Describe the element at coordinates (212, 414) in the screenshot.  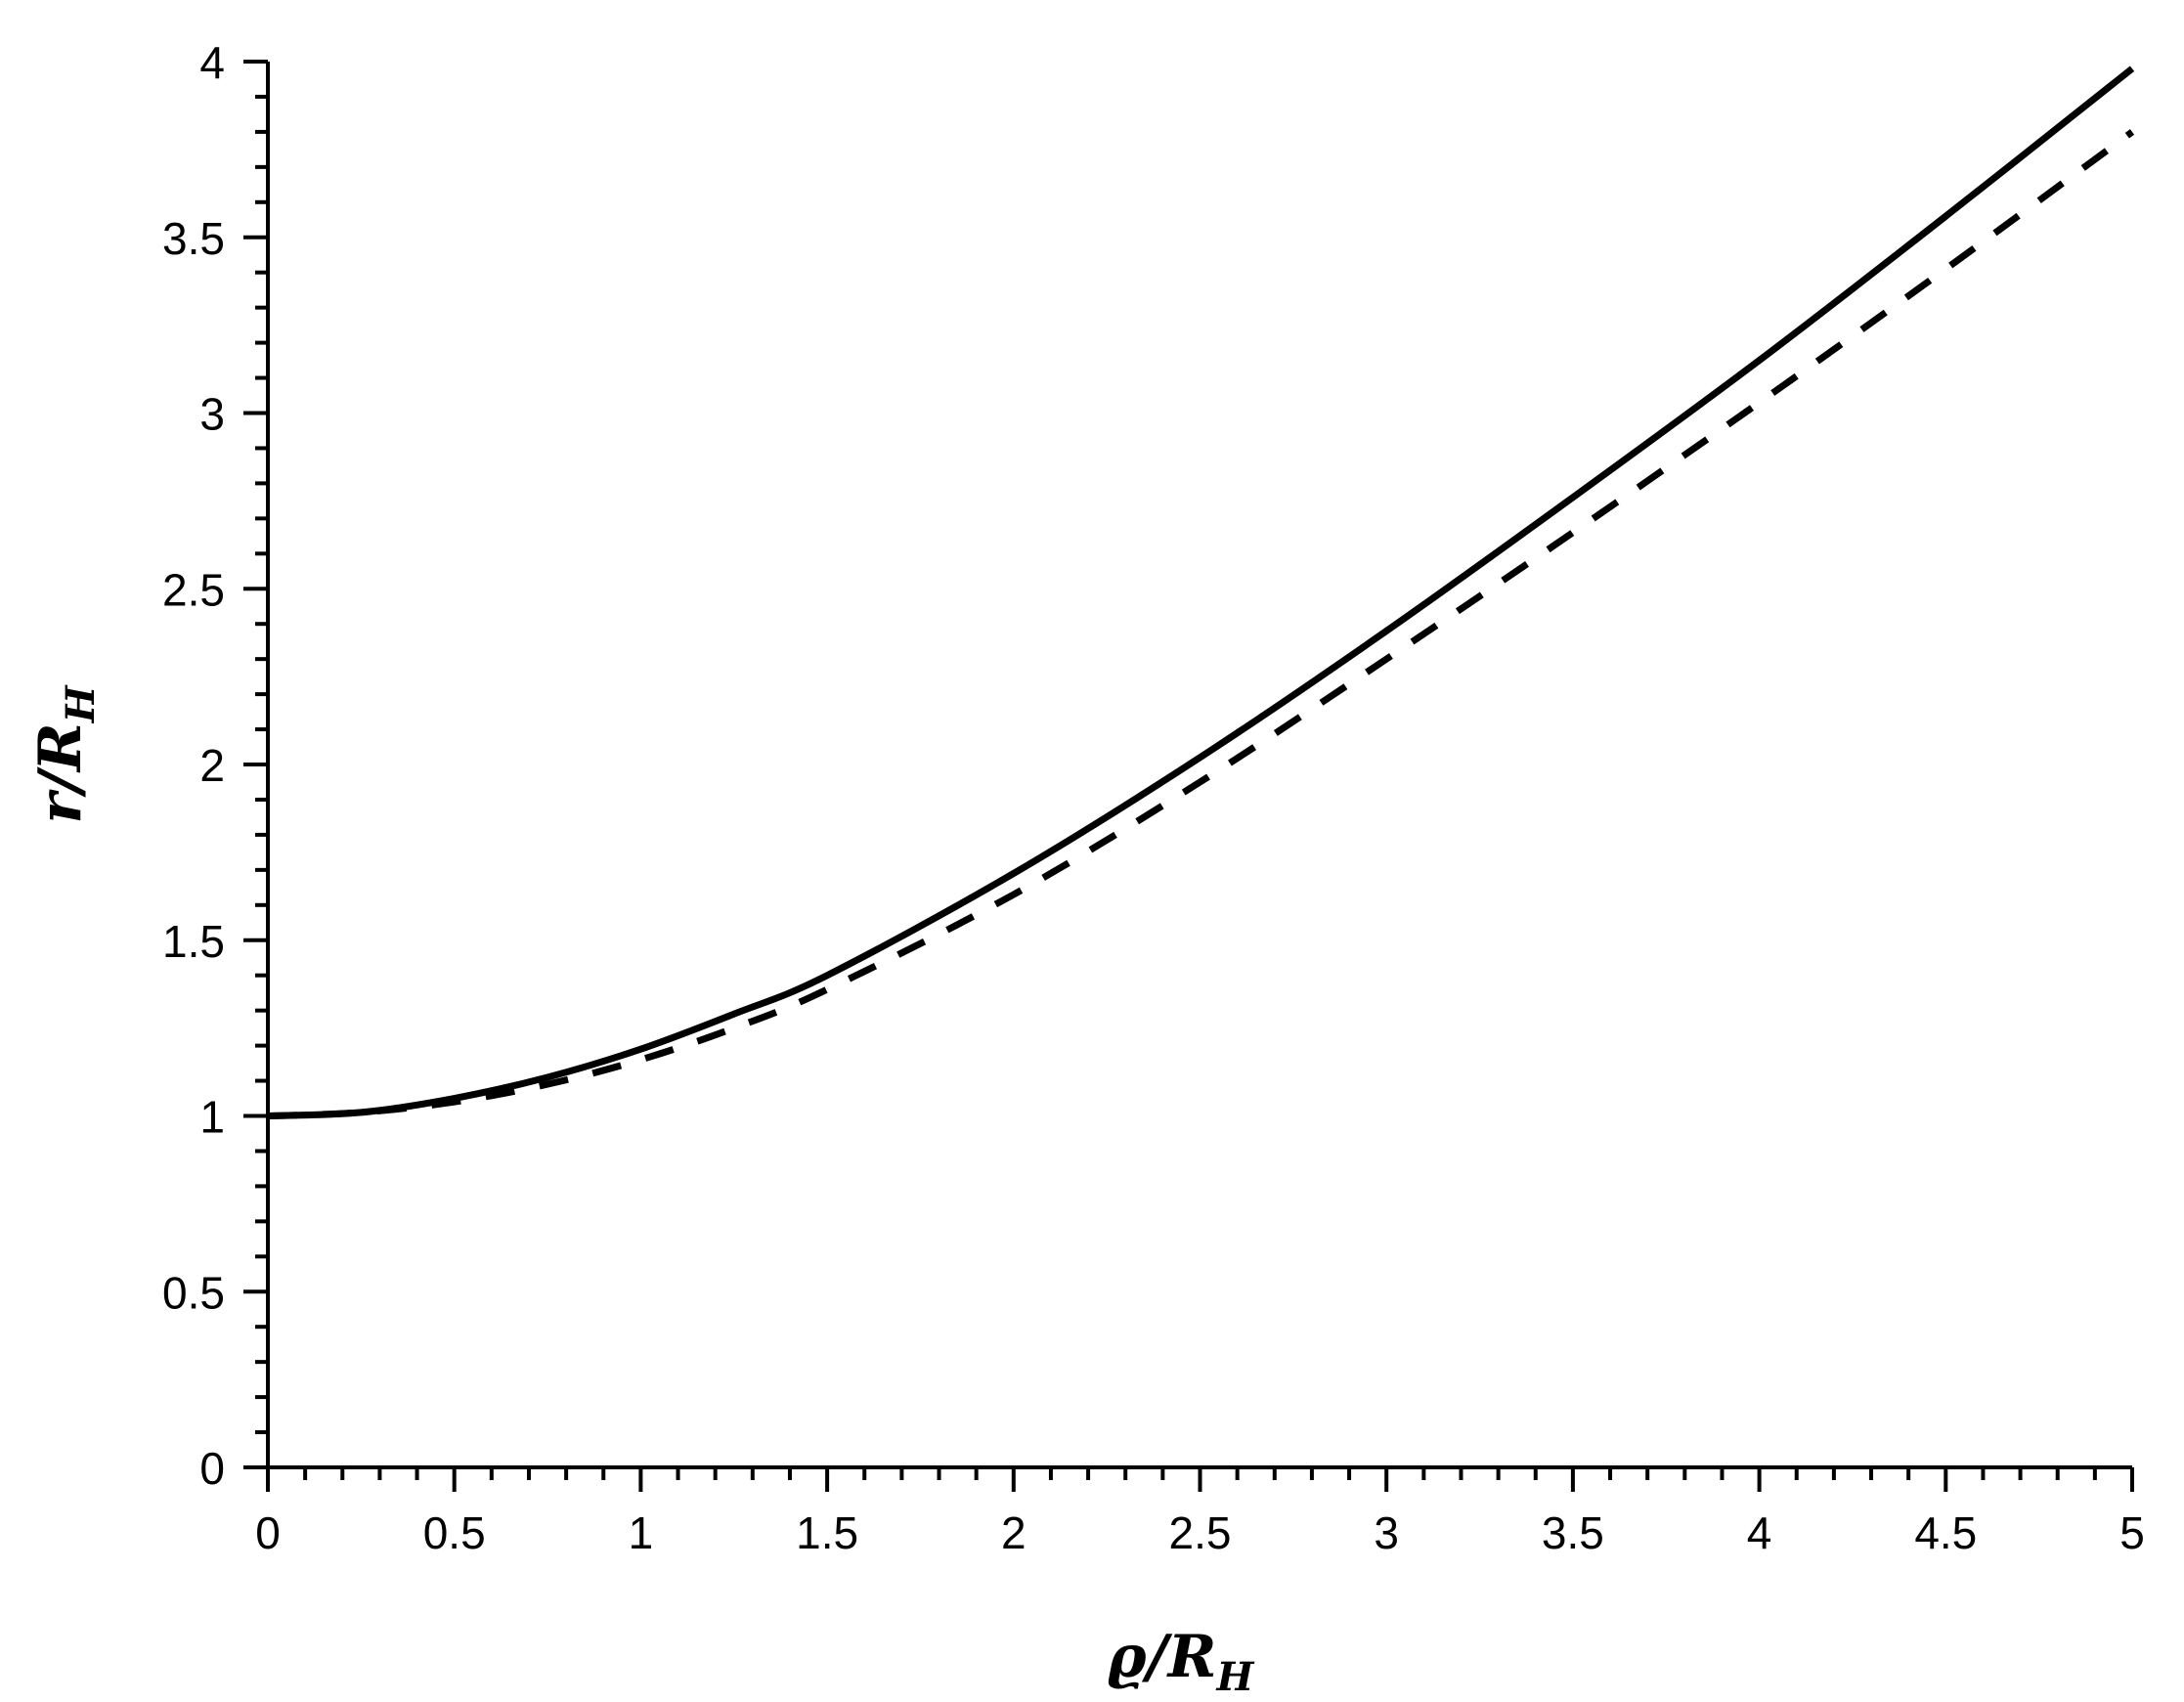
I see `y-tick-label: 3` at that location.